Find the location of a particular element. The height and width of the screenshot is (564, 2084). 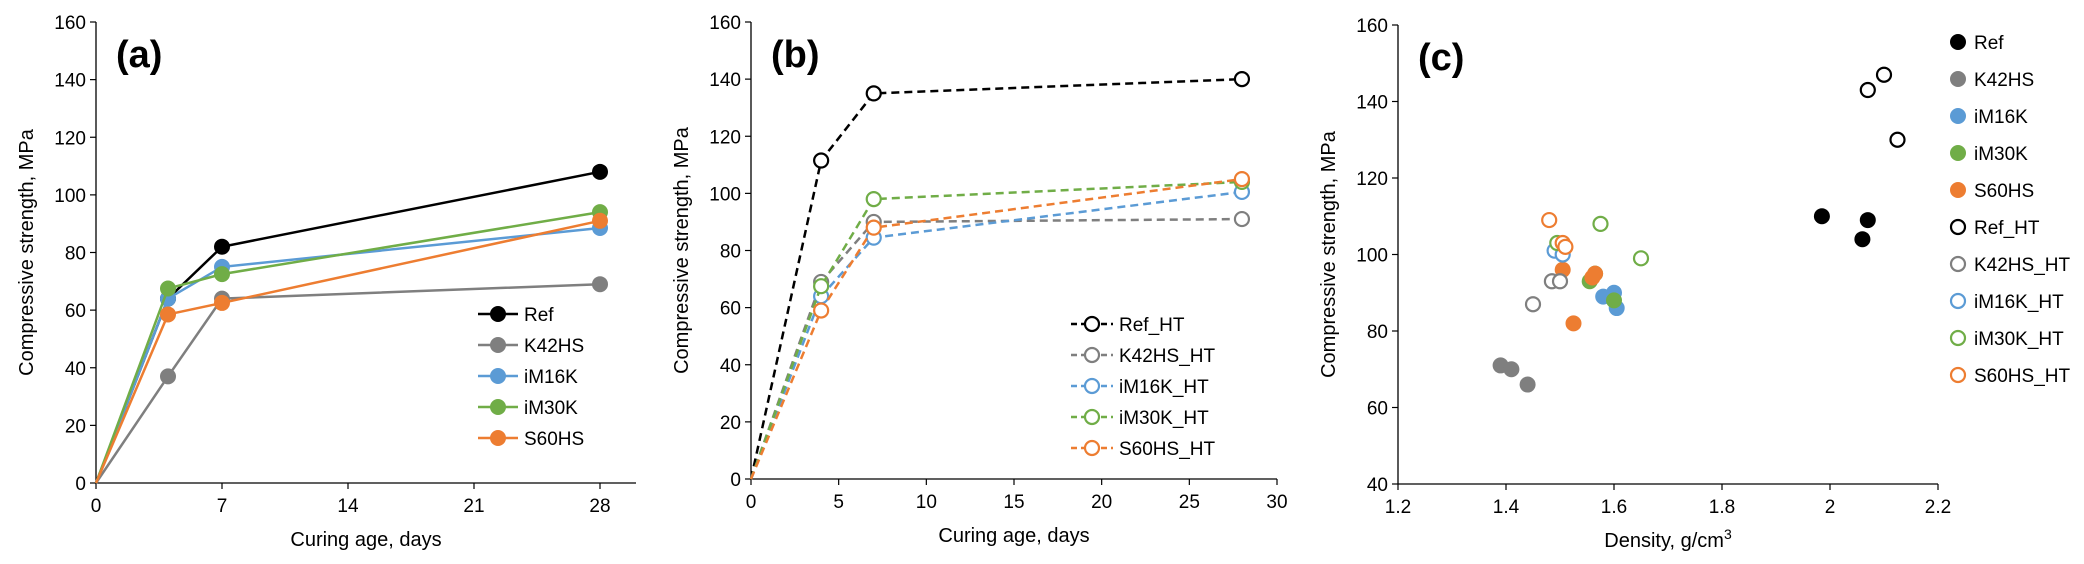

legend: Ref_HT K42HS_HT iM16K_HT iM30K_HT S60HS_HT is located at coordinates (1143, 387).